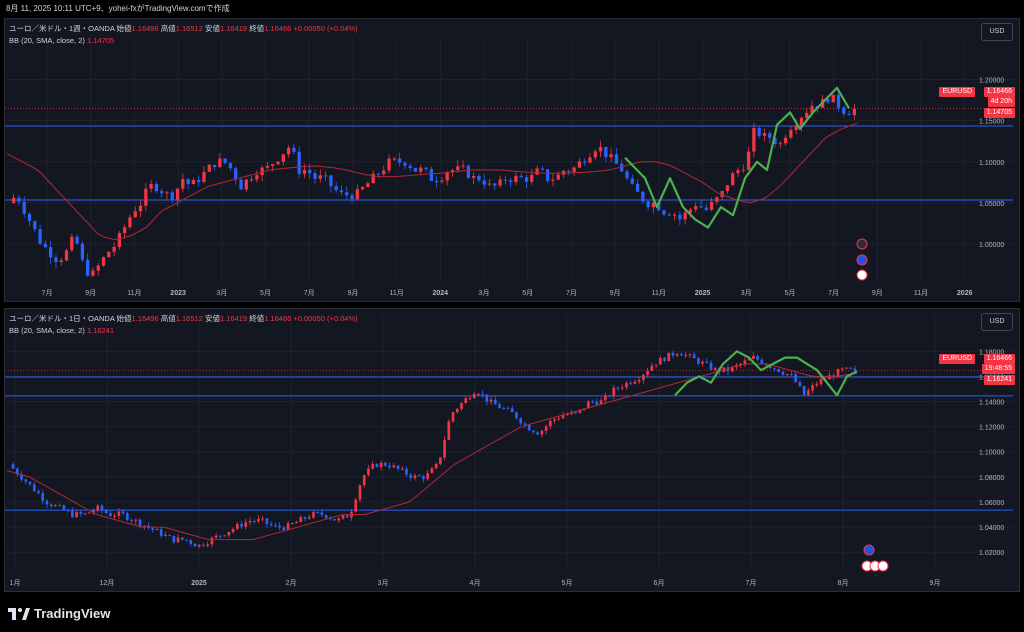  What do you see at coordinates (257, 28) in the screenshot?
I see `close-label: 終値` at bounding box center [257, 28].